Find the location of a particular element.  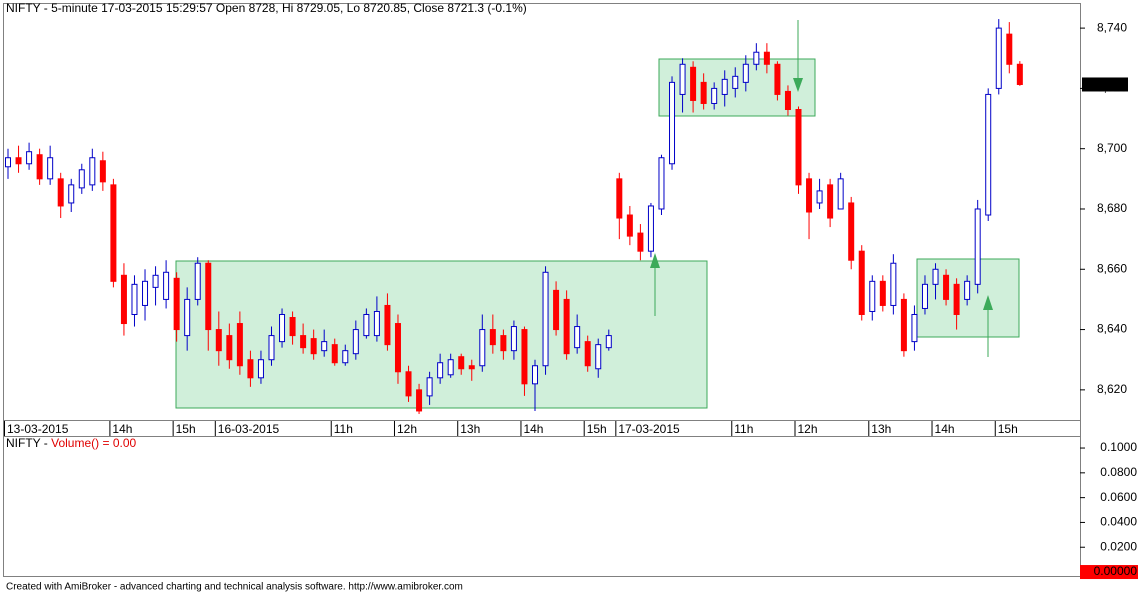

y-tick-label: 8,620 is located at coordinates (1112, 389).